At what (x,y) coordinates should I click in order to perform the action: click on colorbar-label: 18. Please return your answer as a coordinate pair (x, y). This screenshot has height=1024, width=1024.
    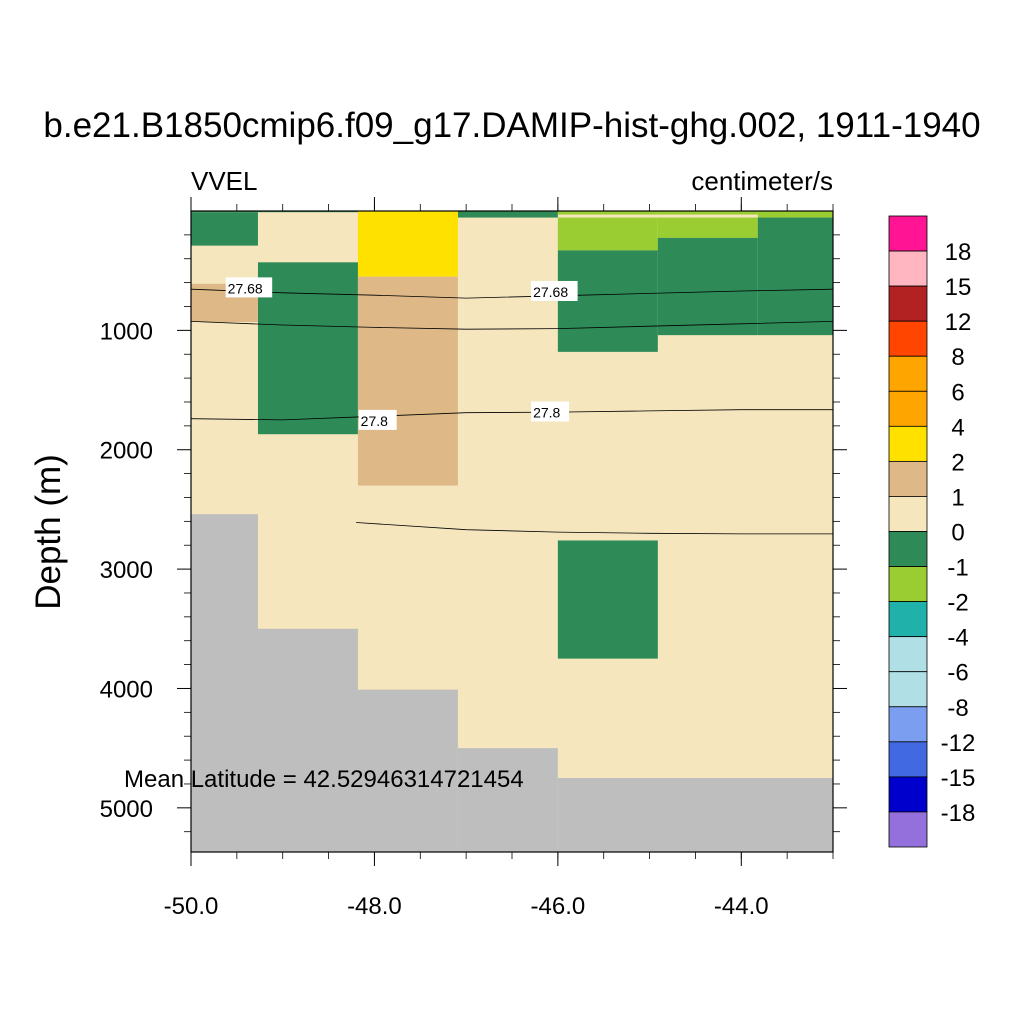
    Looking at the image, I should click on (958, 252).